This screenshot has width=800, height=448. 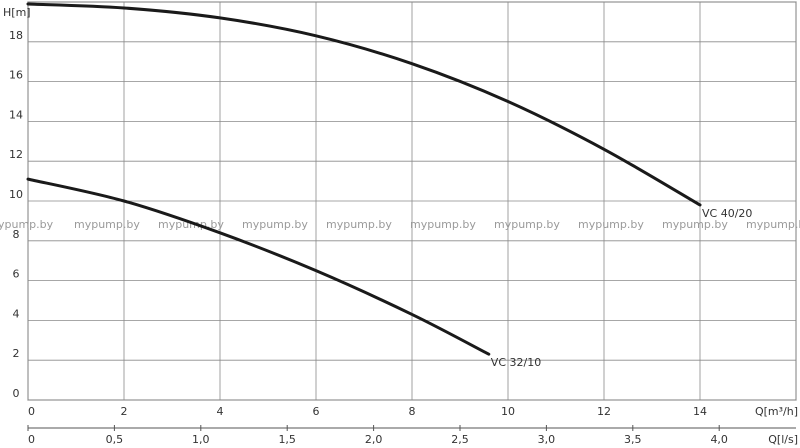 What do you see at coordinates (374, 439) in the screenshot?
I see `x-tick-label-ls: 2,0` at bounding box center [374, 439].